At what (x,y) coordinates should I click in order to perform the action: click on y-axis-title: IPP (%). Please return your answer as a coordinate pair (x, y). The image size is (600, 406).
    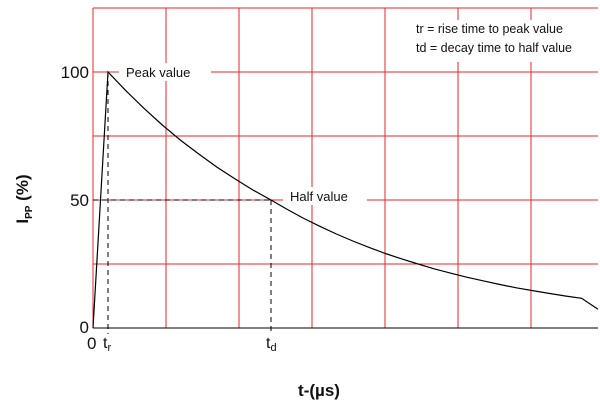
    Looking at the image, I should click on (24, 198).